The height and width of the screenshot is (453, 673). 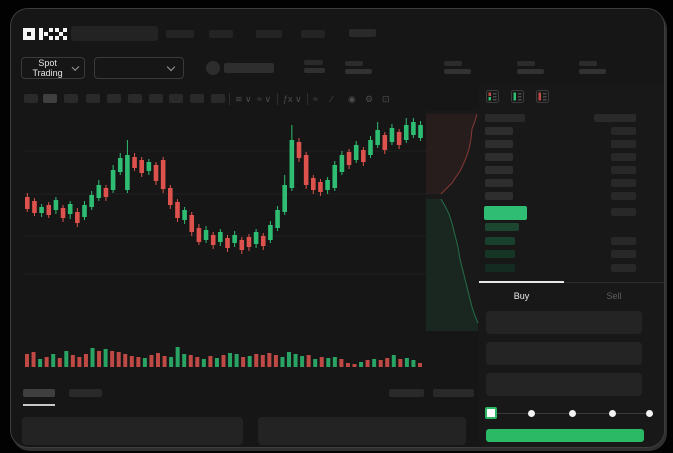 What do you see at coordinates (132, 431) in the screenshot?
I see `open-orders-panel` at bounding box center [132, 431].